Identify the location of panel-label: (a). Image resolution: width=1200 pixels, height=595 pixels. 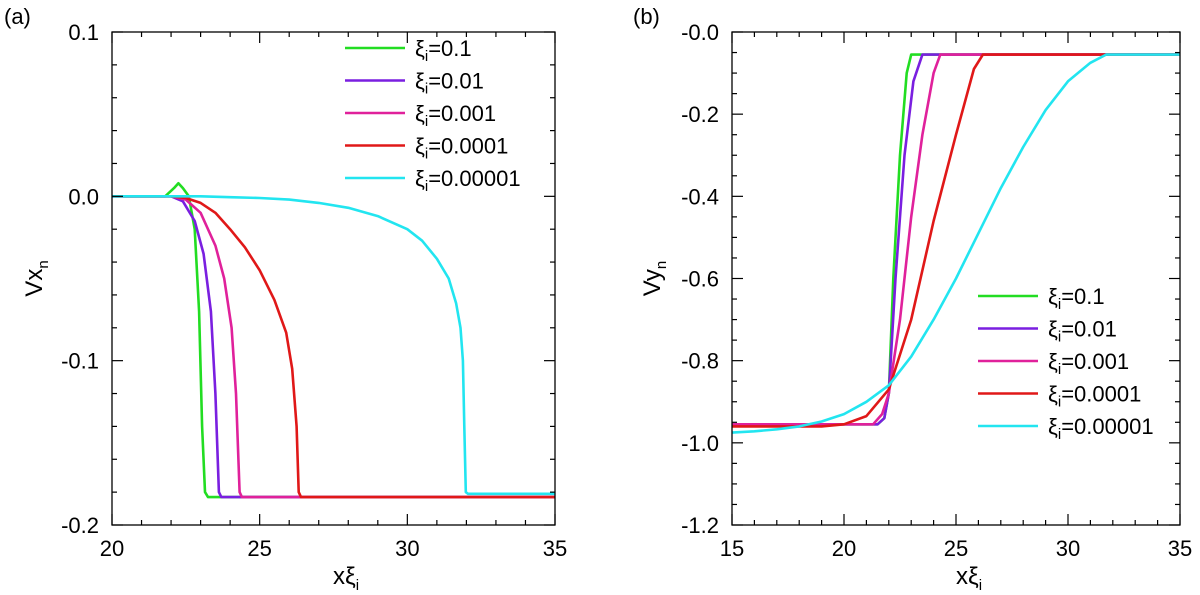
(17, 16).